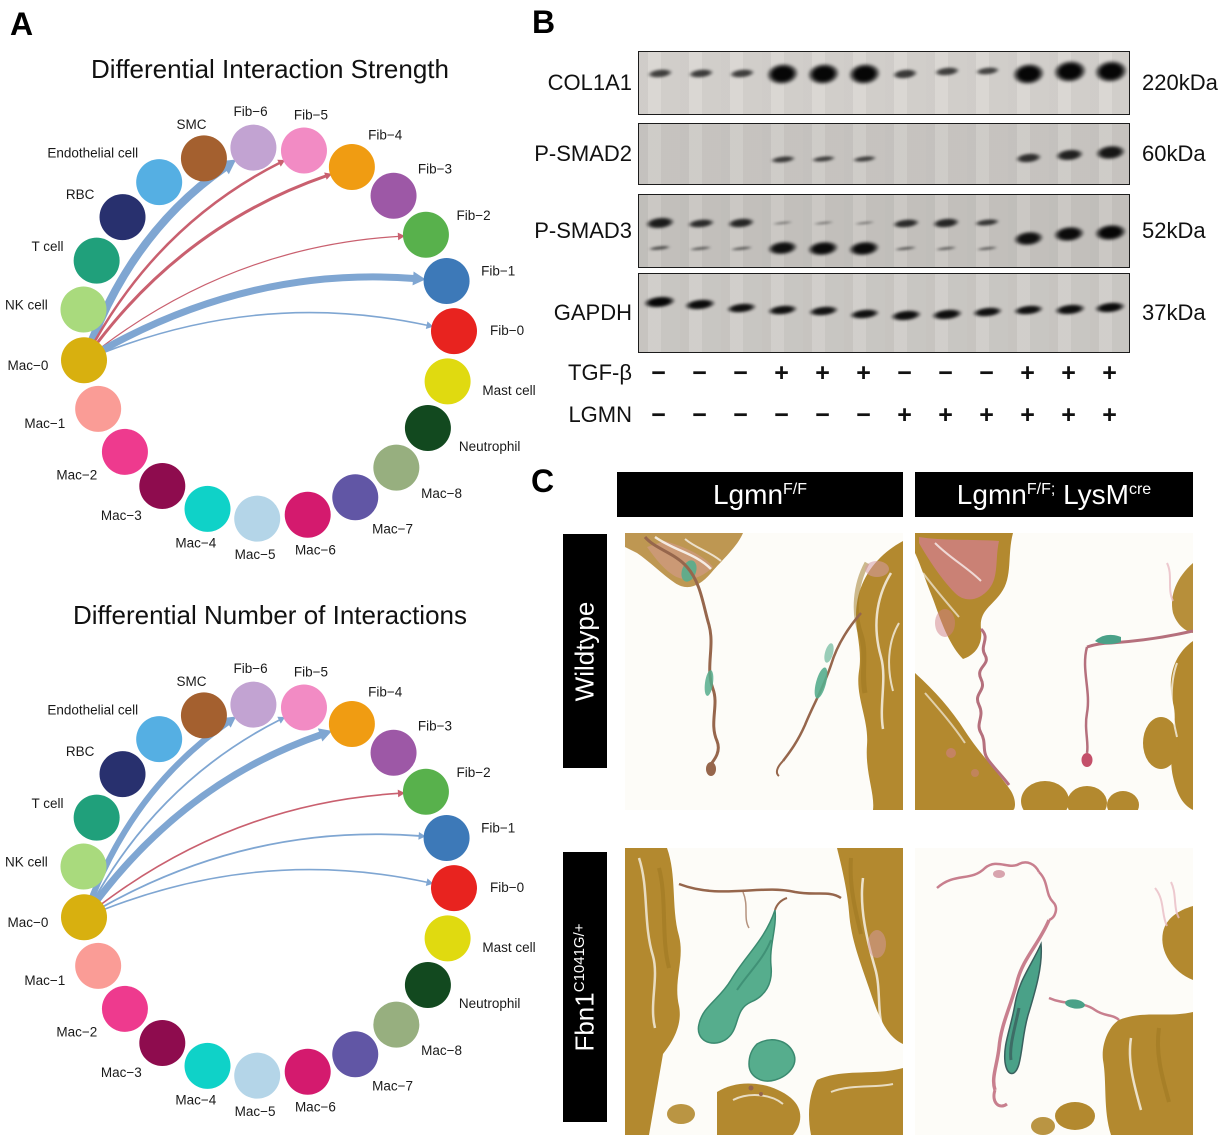 The height and width of the screenshot is (1137, 1229). I want to click on histology-wildtype-lgmnff-lysmcre, so click(1054, 671).